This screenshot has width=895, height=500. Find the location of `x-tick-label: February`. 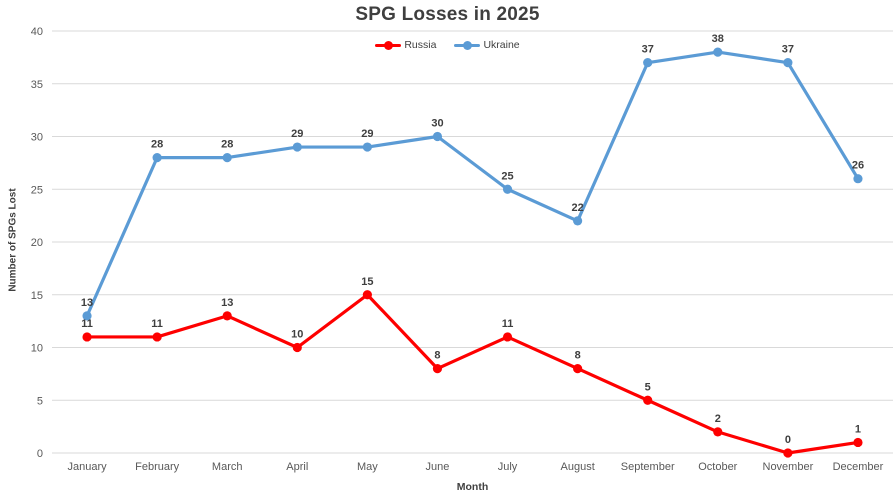

x-tick-label: February is located at coordinates (157, 467).